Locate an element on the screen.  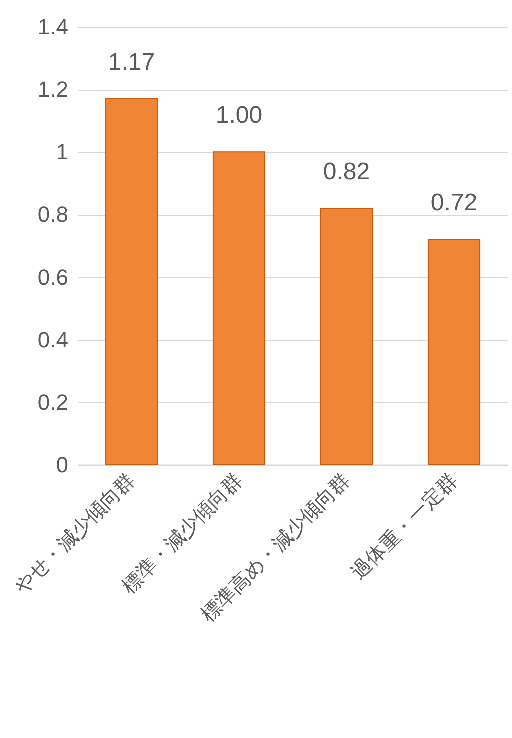
y-tick-label: 0.2 is located at coordinates (53, 402).